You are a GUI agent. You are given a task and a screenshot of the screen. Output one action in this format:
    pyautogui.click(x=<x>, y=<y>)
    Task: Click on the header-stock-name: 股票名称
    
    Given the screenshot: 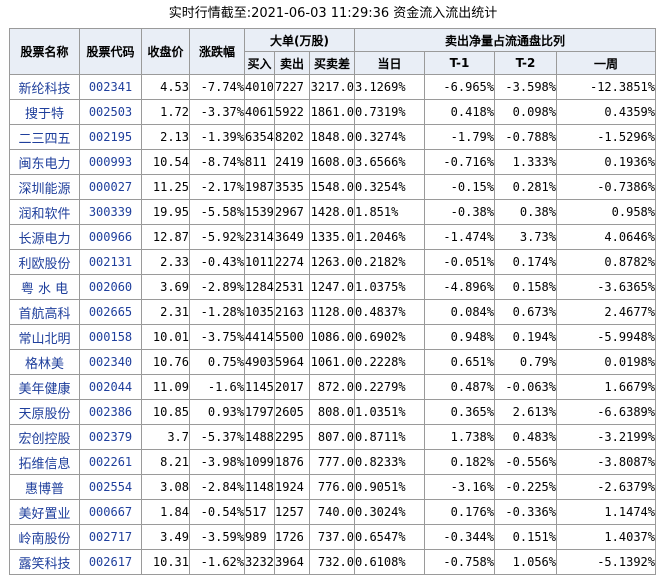 What is the action you would take?
    pyautogui.click(x=44, y=51)
    